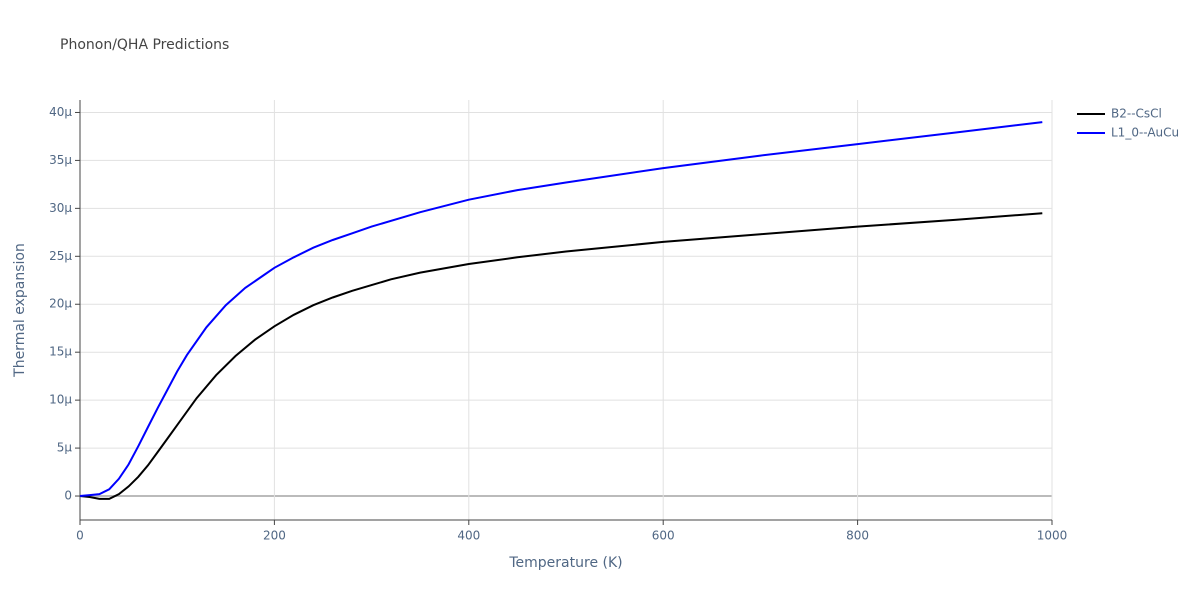 The width and height of the screenshot is (1200, 600). What do you see at coordinates (857, 536) in the screenshot?
I see `x-tick-label: 800` at bounding box center [857, 536].